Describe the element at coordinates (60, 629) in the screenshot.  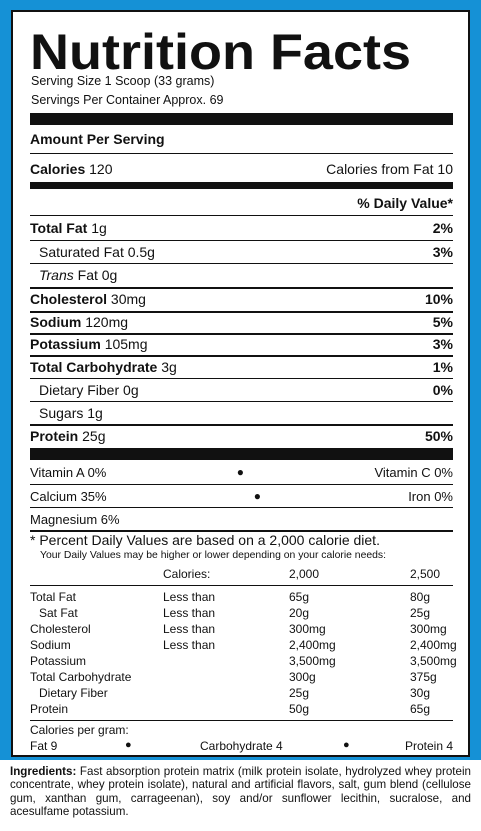
I see `table-cell-label: Cholesterol` at that location.